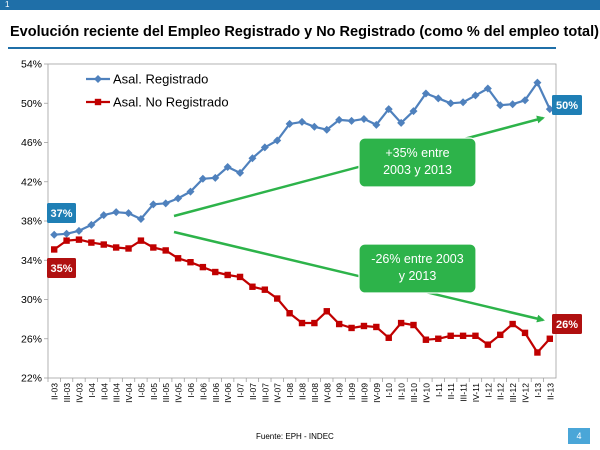  What do you see at coordinates (166, 393) in the screenshot?
I see `x-tick-label: III-05` at bounding box center [166, 393].